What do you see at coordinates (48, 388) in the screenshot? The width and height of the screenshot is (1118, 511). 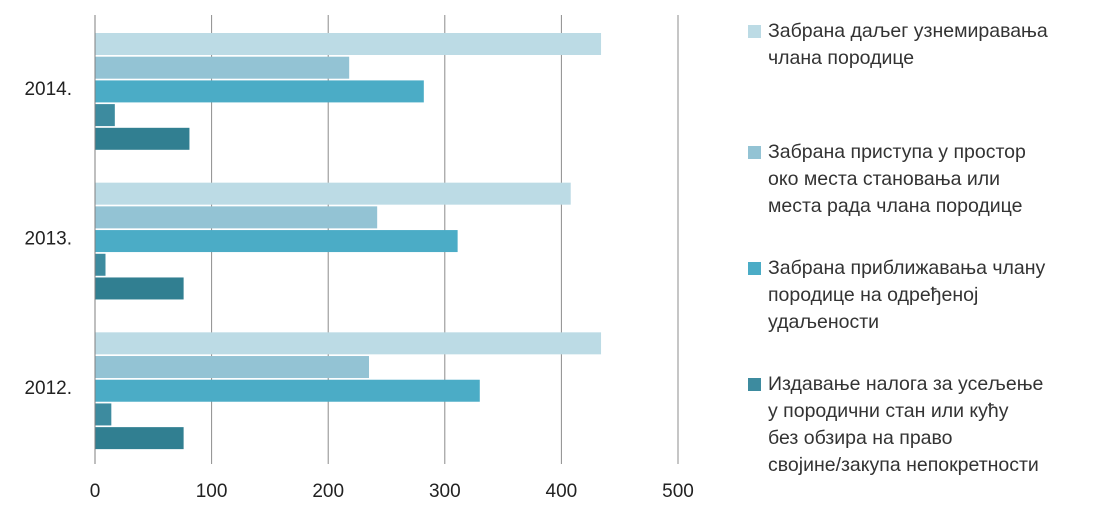 I see `y-tick-label: 2012.` at bounding box center [48, 388].